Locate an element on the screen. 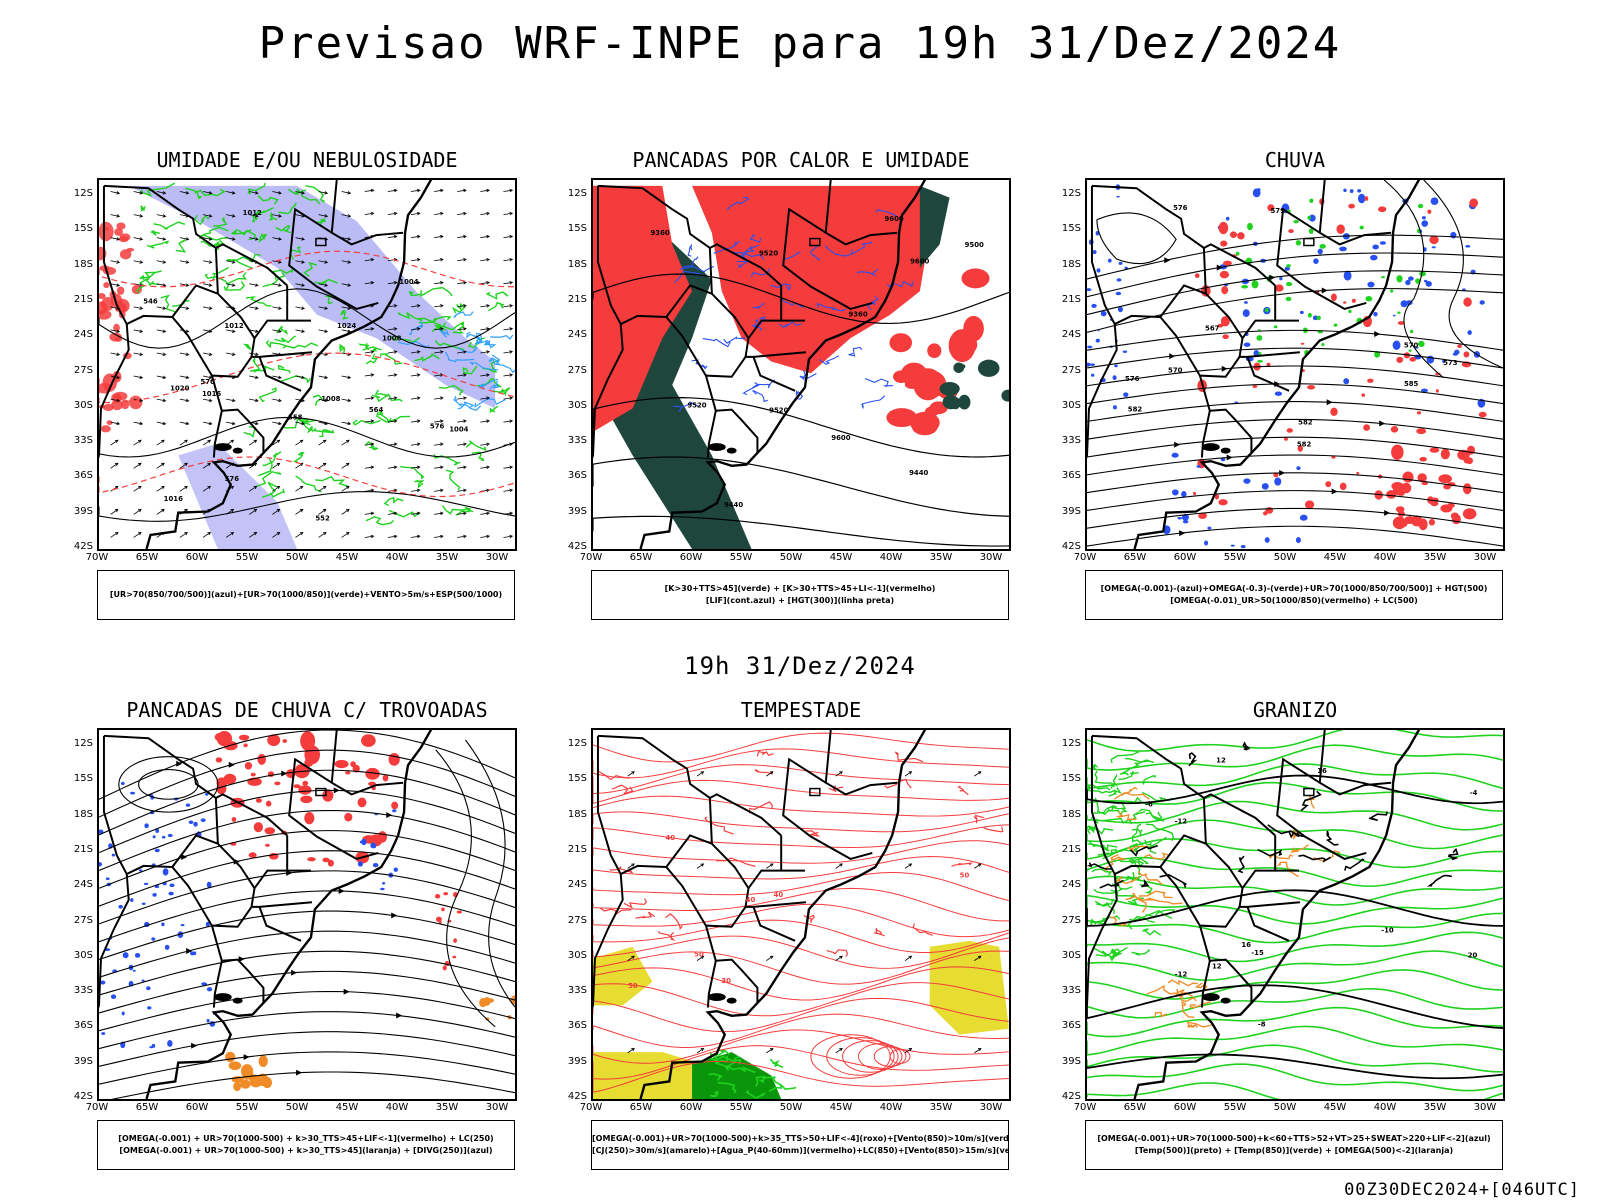  contour-label: 573 is located at coordinates (1450, 363).